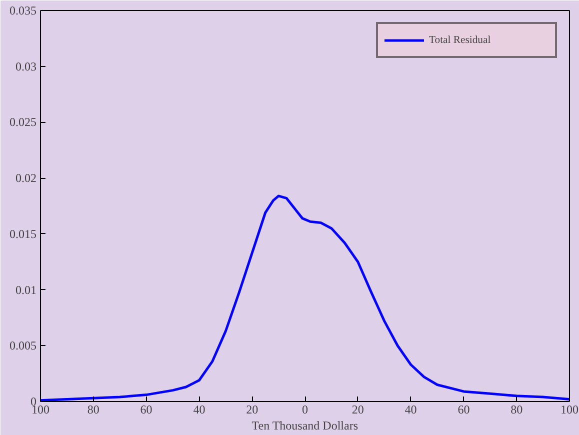  Describe the element at coordinates (569, 409) in the screenshot. I see `x-tick-label: 100` at that location.